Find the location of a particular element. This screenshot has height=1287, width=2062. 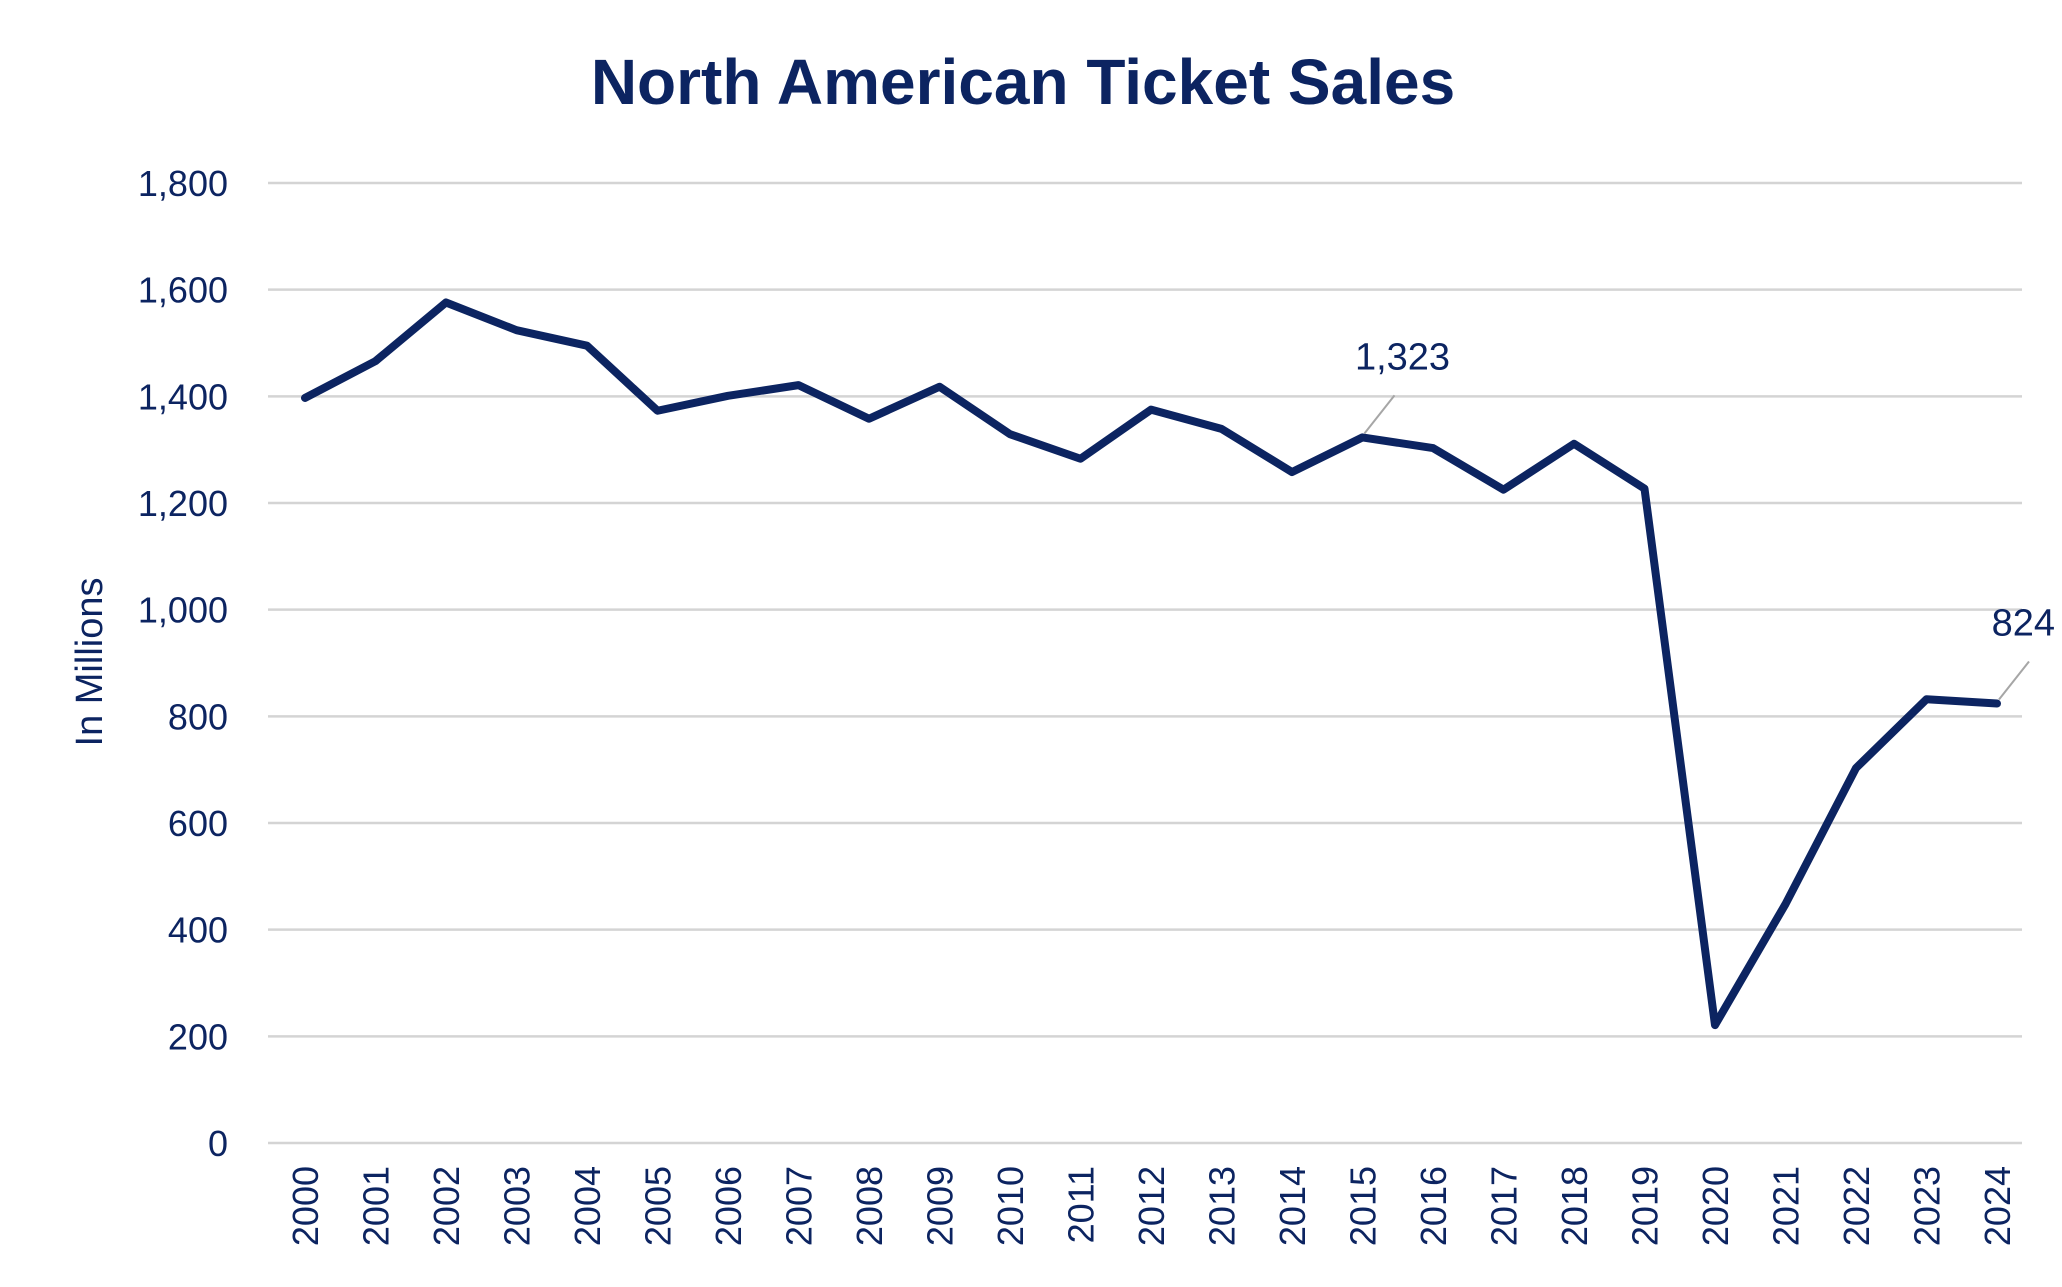

x-tick-label: 2013 is located at coordinates (1222, 1206).